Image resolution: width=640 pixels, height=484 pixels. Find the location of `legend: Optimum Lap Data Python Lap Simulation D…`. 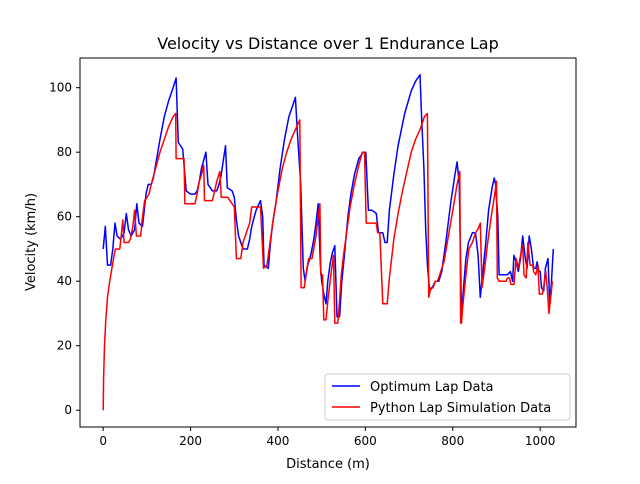

legend: Optimum Lap Data Python Lap Simulation D… is located at coordinates (447, 397).